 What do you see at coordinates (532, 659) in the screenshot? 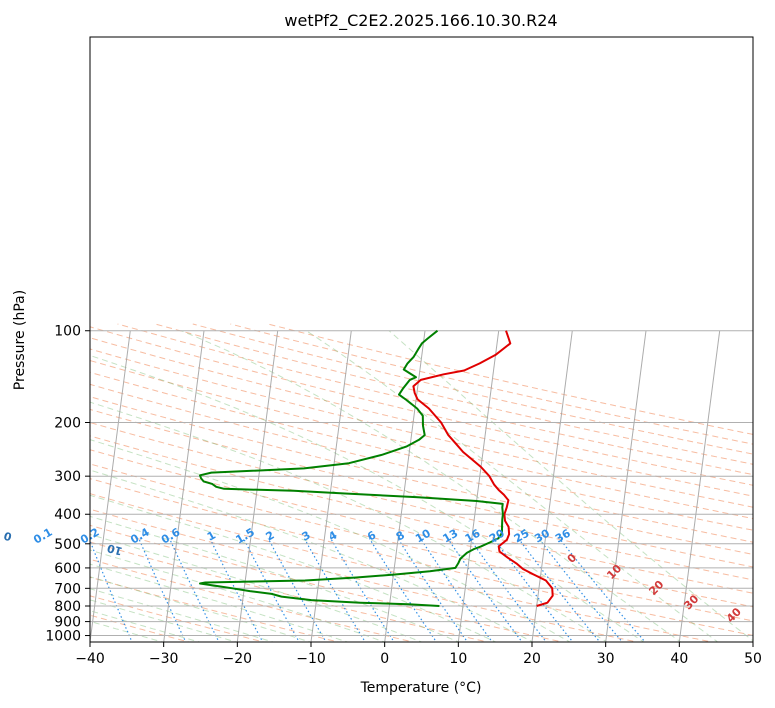
I see `x-tick-label: 20` at bounding box center [532, 659].